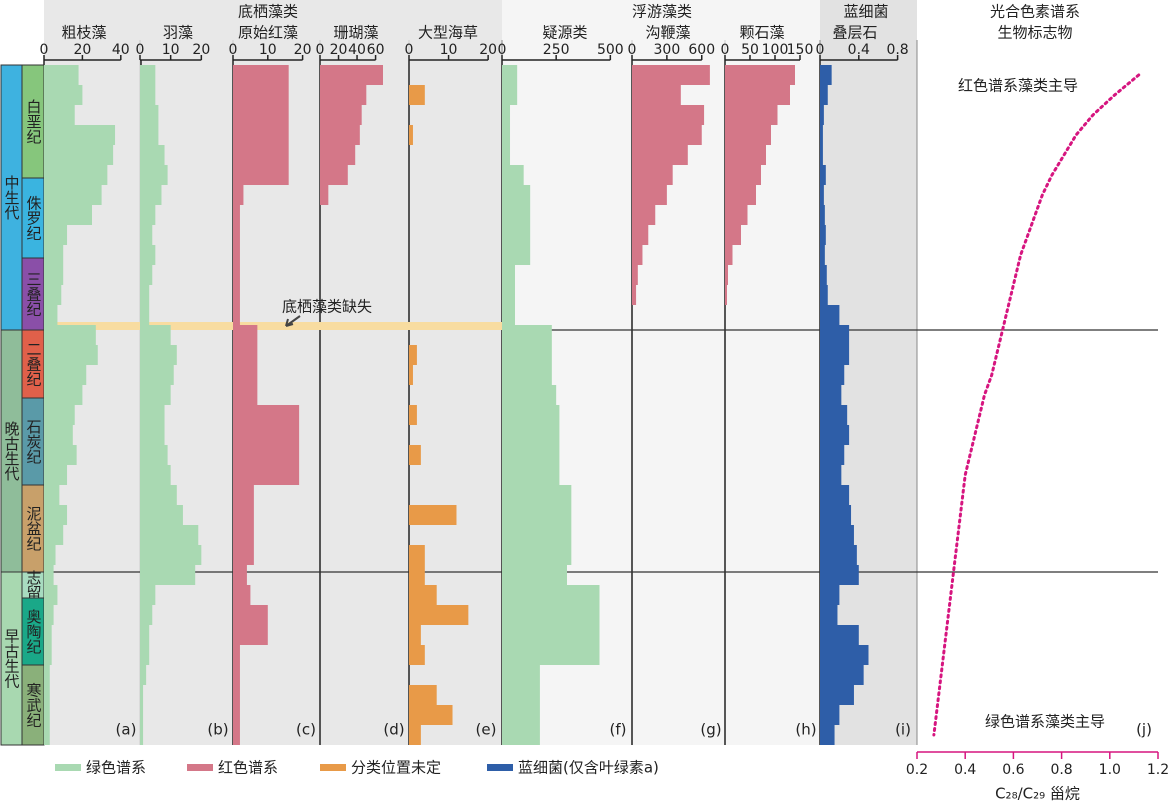 This screenshot has width=1174, height=805. What do you see at coordinates (667, 33) in the screenshot?
I see `panel-title: 沟鞭藻` at bounding box center [667, 33].